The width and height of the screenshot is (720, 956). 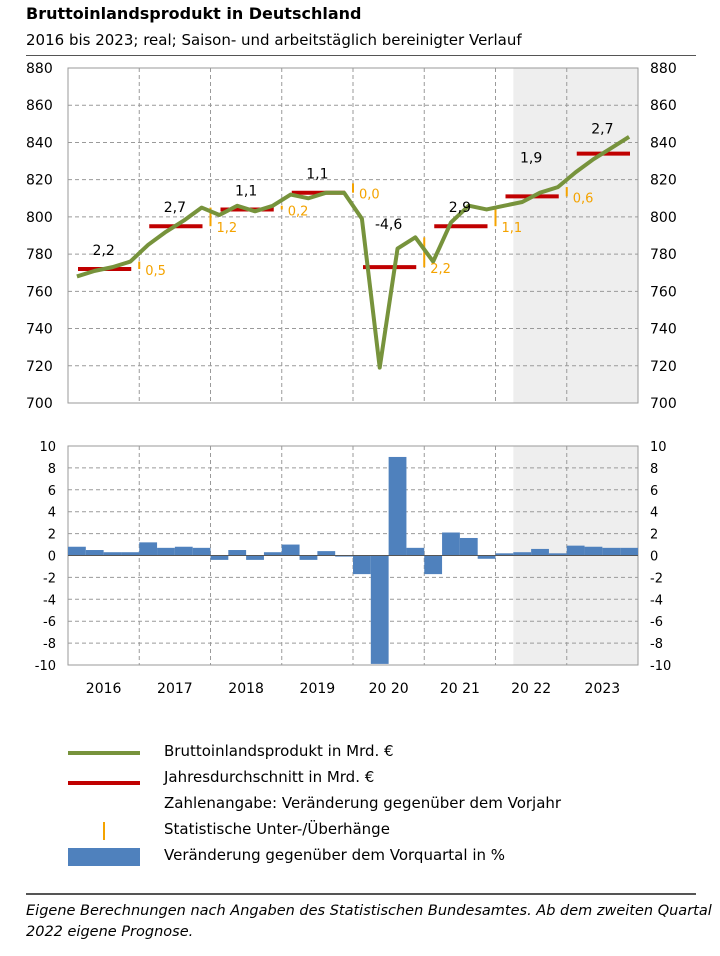 I want to click on upper-y-tick-right: 720, so click(x=663, y=367).